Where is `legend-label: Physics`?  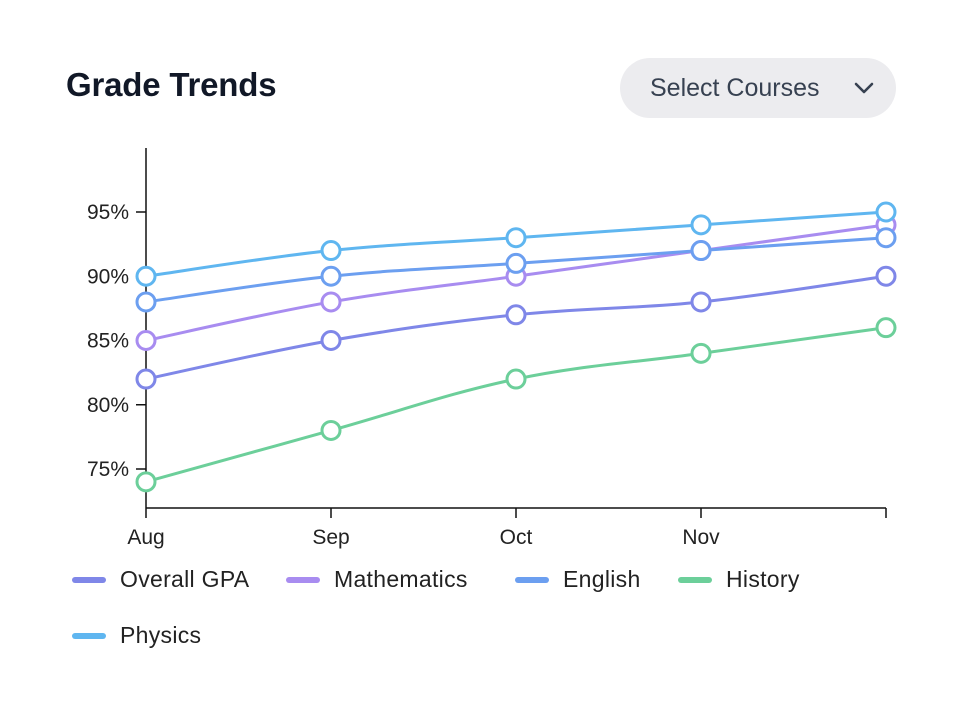
legend-label: Physics is located at coordinates (161, 635).